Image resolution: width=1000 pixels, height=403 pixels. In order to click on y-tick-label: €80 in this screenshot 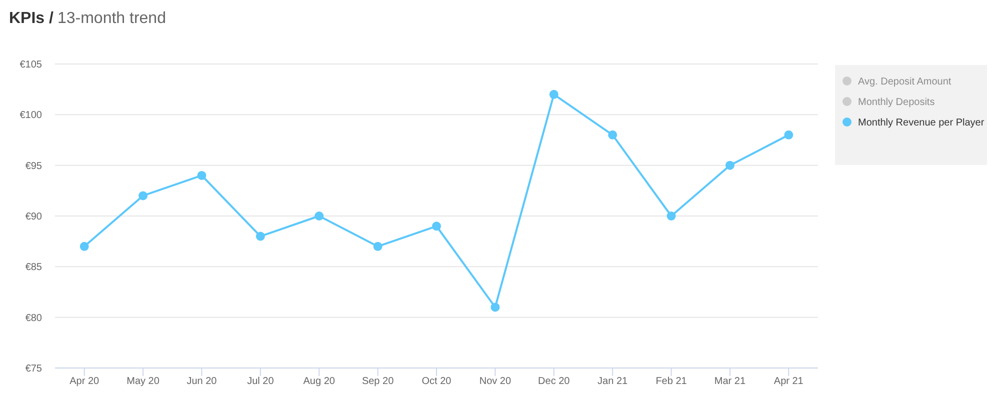, I will do `click(33, 318)`.